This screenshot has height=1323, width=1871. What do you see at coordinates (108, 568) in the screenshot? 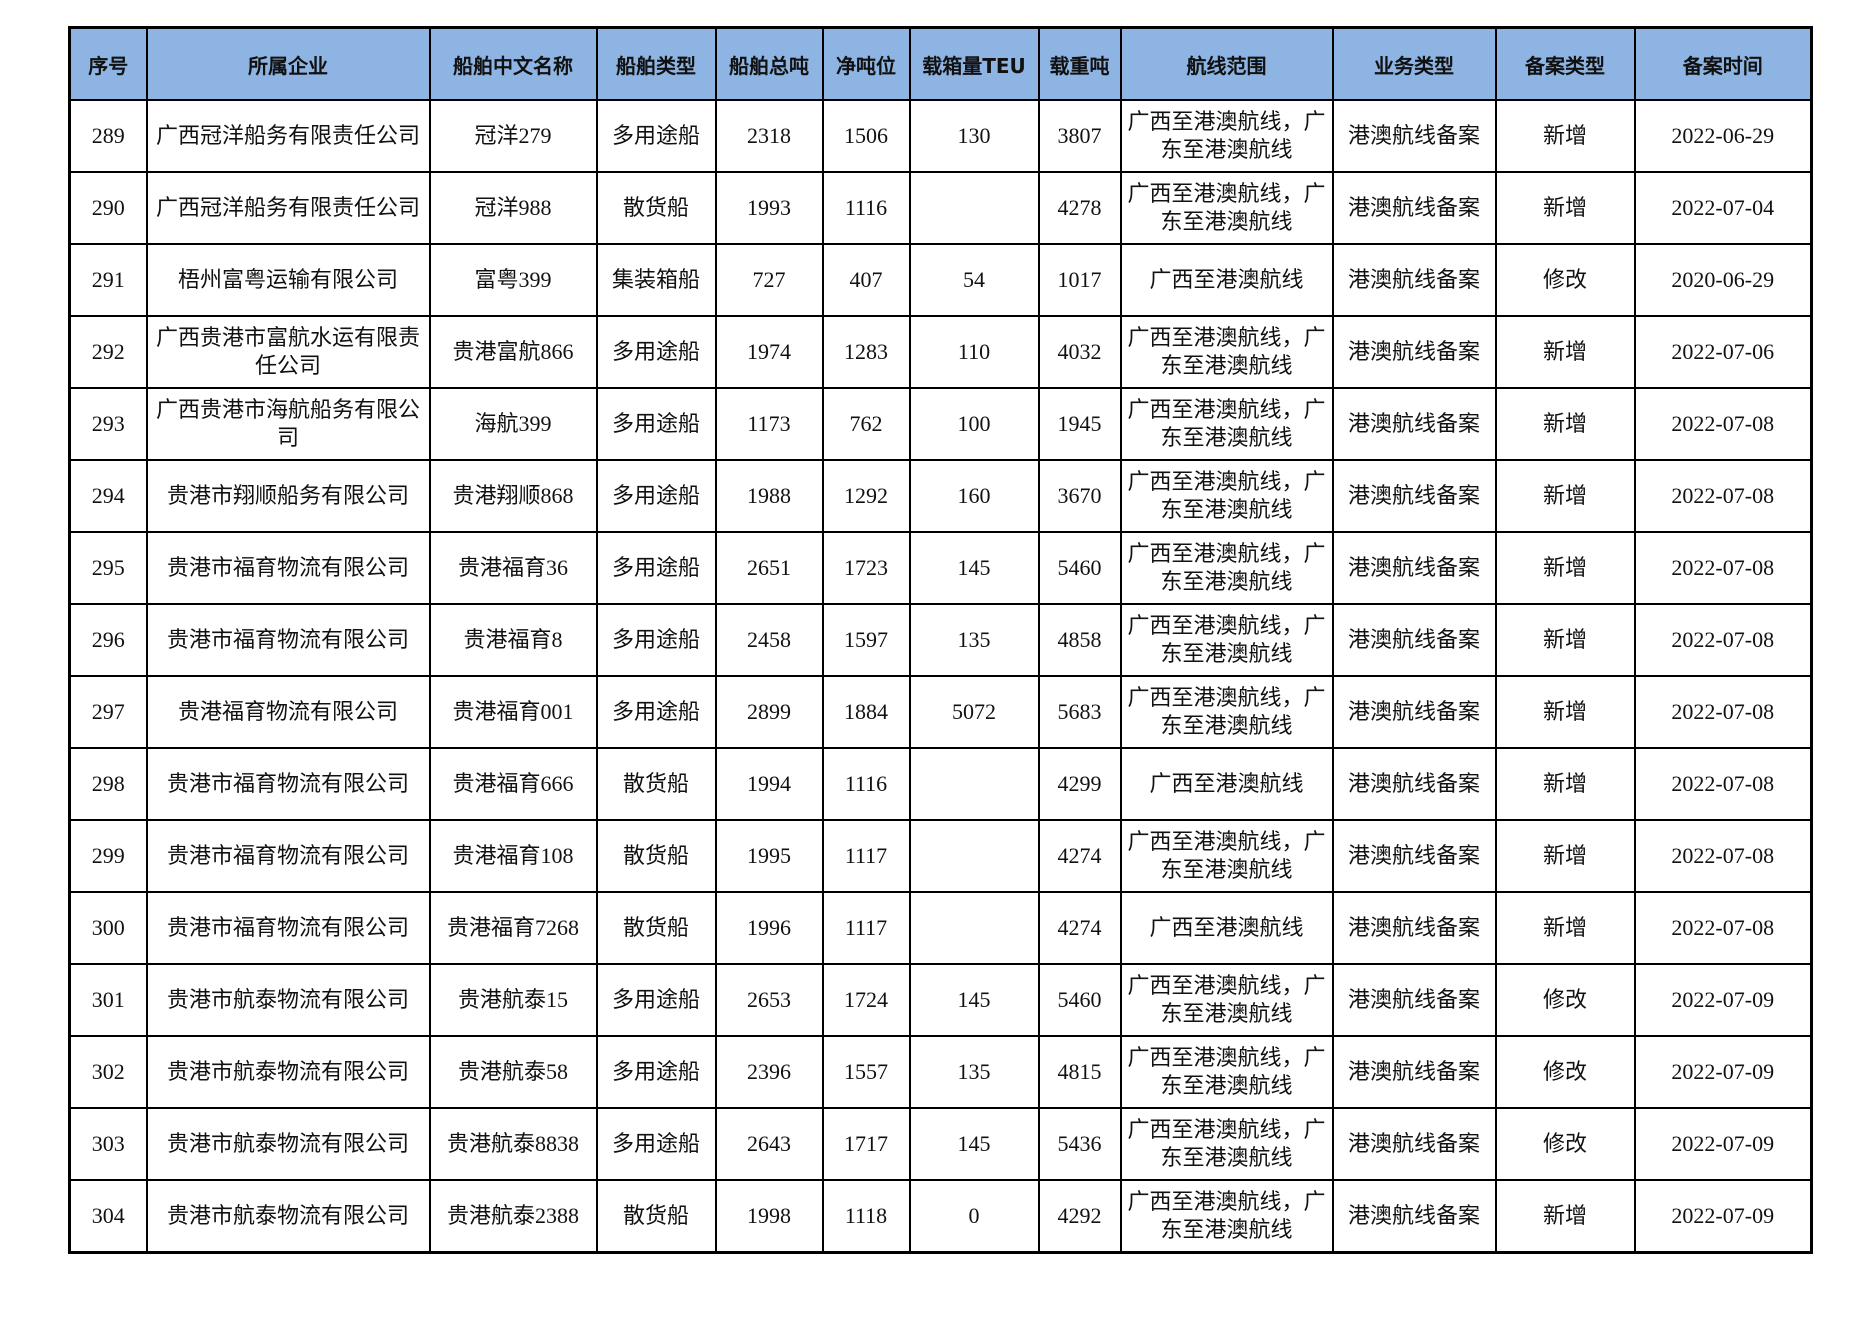
I see `cell-seq: 295` at bounding box center [108, 568].